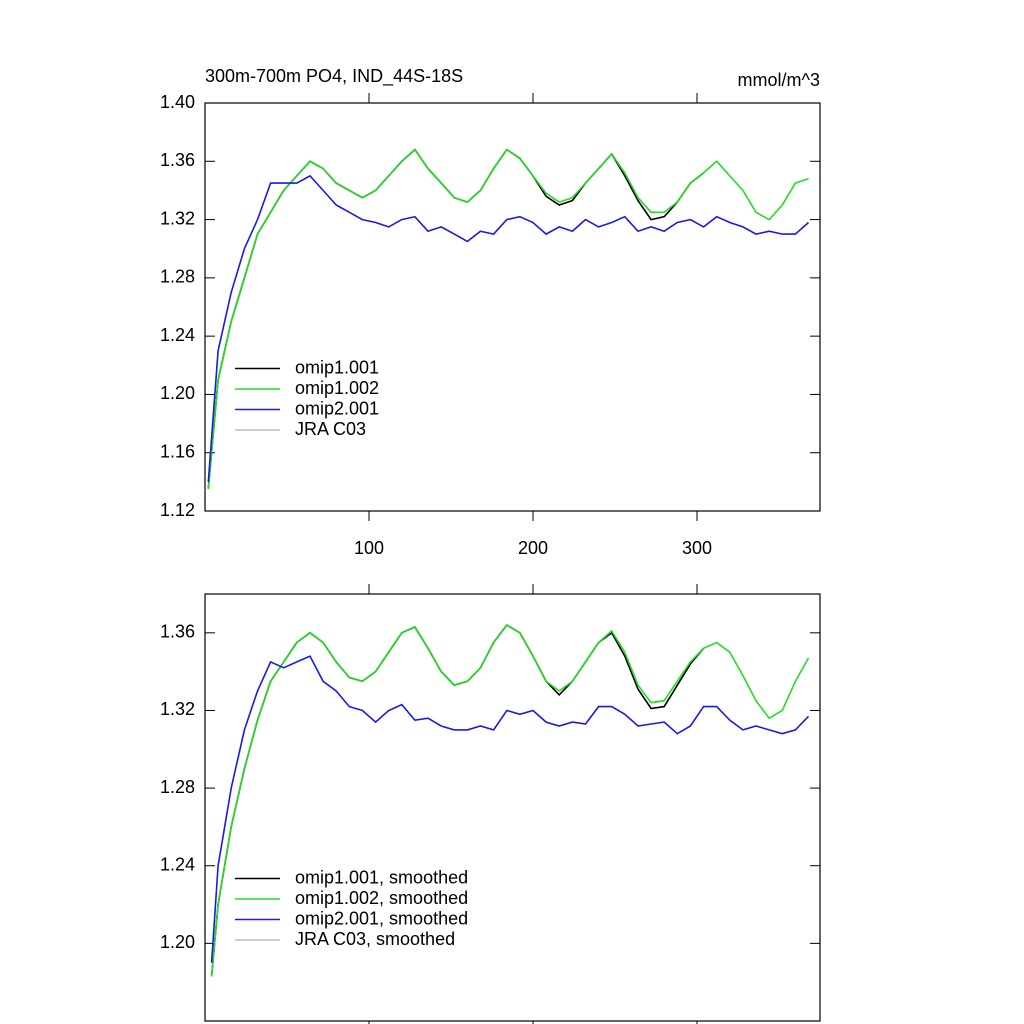 The image size is (1024, 1024). What do you see at coordinates (337, 408) in the screenshot?
I see `legend-label: omip2.001` at bounding box center [337, 408].